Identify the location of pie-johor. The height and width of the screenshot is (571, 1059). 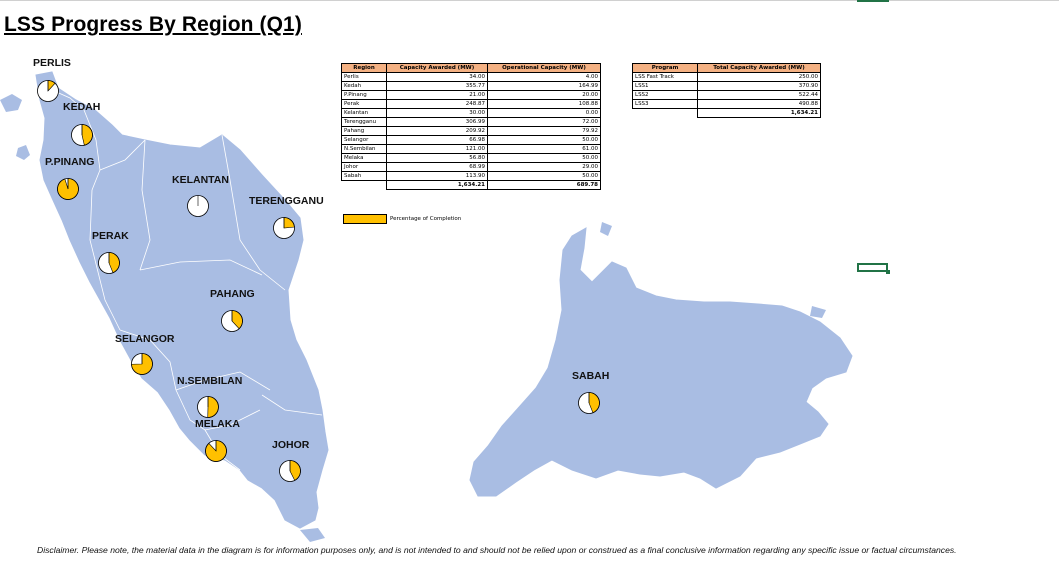
(290, 471).